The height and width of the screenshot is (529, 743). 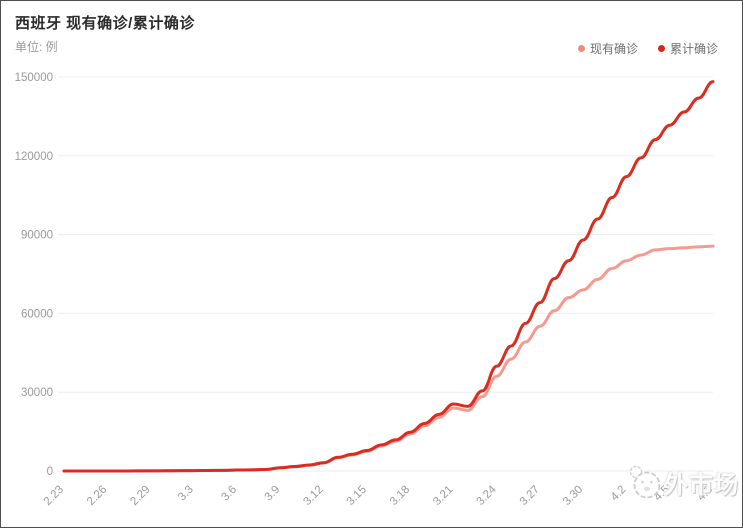 What do you see at coordinates (313, 496) in the screenshot?
I see `x-axis-tick-label: 3.12` at bounding box center [313, 496].